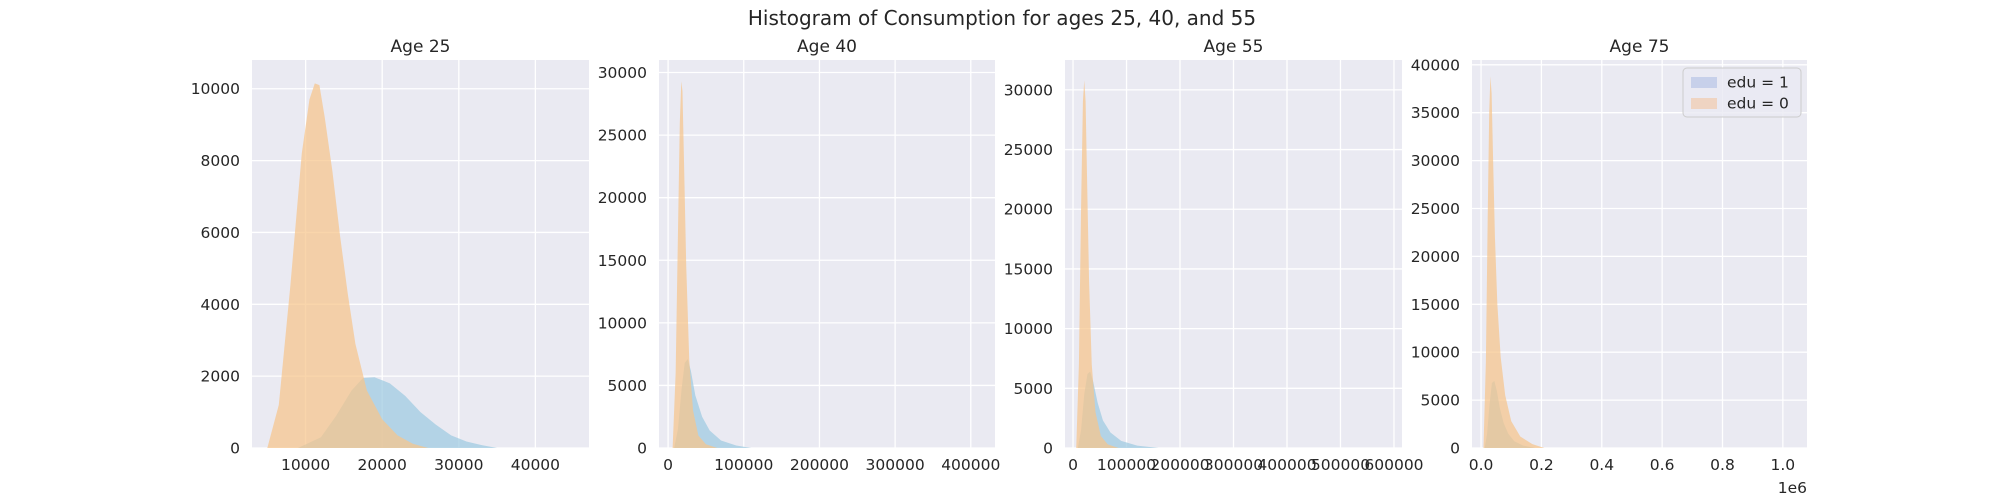 This screenshot has height=500, width=2000. Describe the element at coordinates (1234, 47) in the screenshot. I see `subplot-title: Age 55` at that location.